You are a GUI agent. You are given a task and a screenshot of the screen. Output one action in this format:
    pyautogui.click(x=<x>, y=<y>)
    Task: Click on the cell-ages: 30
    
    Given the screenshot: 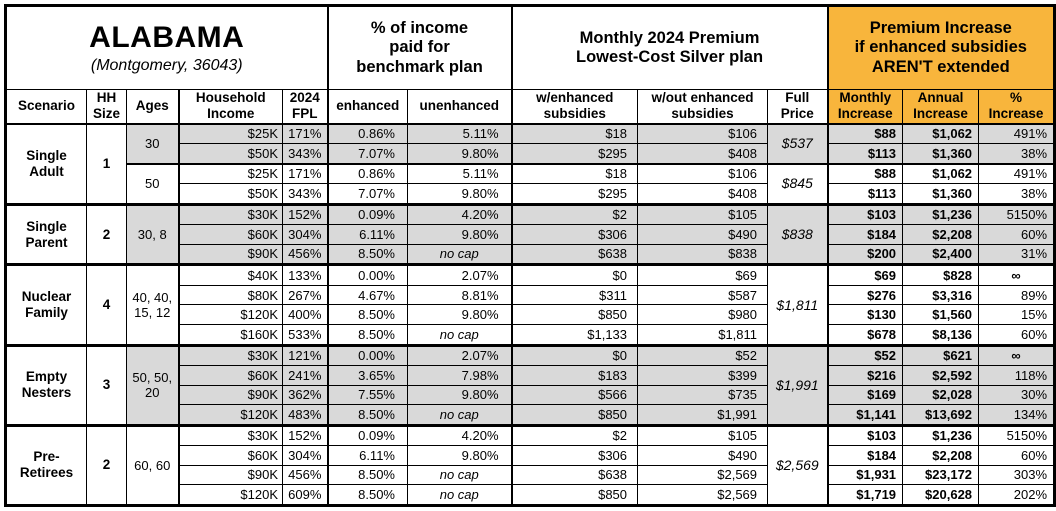 What is the action you would take?
    pyautogui.click(x=152, y=143)
    